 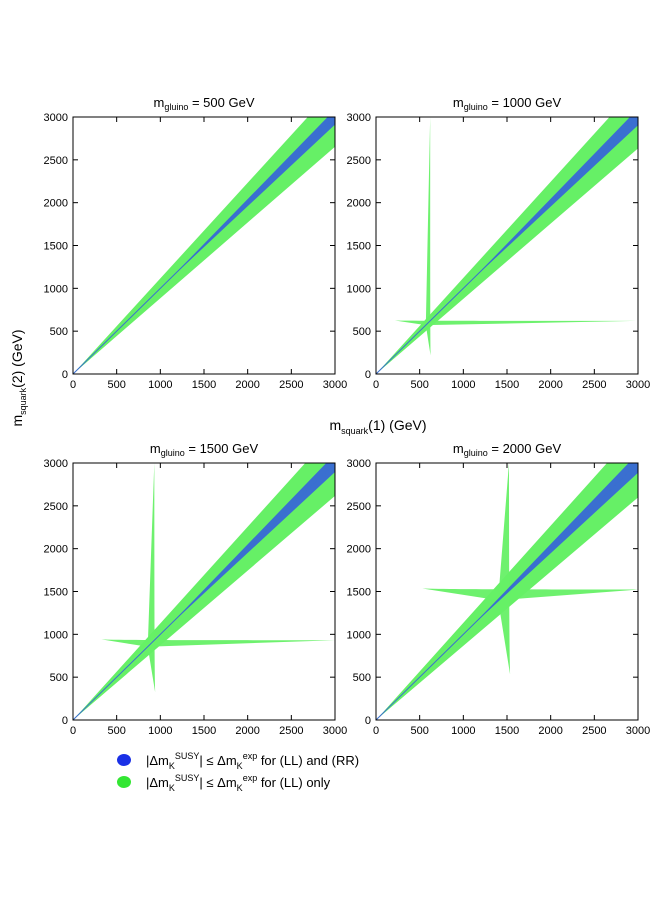 I want to click on panel-title: mgluino = 2000 GeV, so click(x=507, y=449).